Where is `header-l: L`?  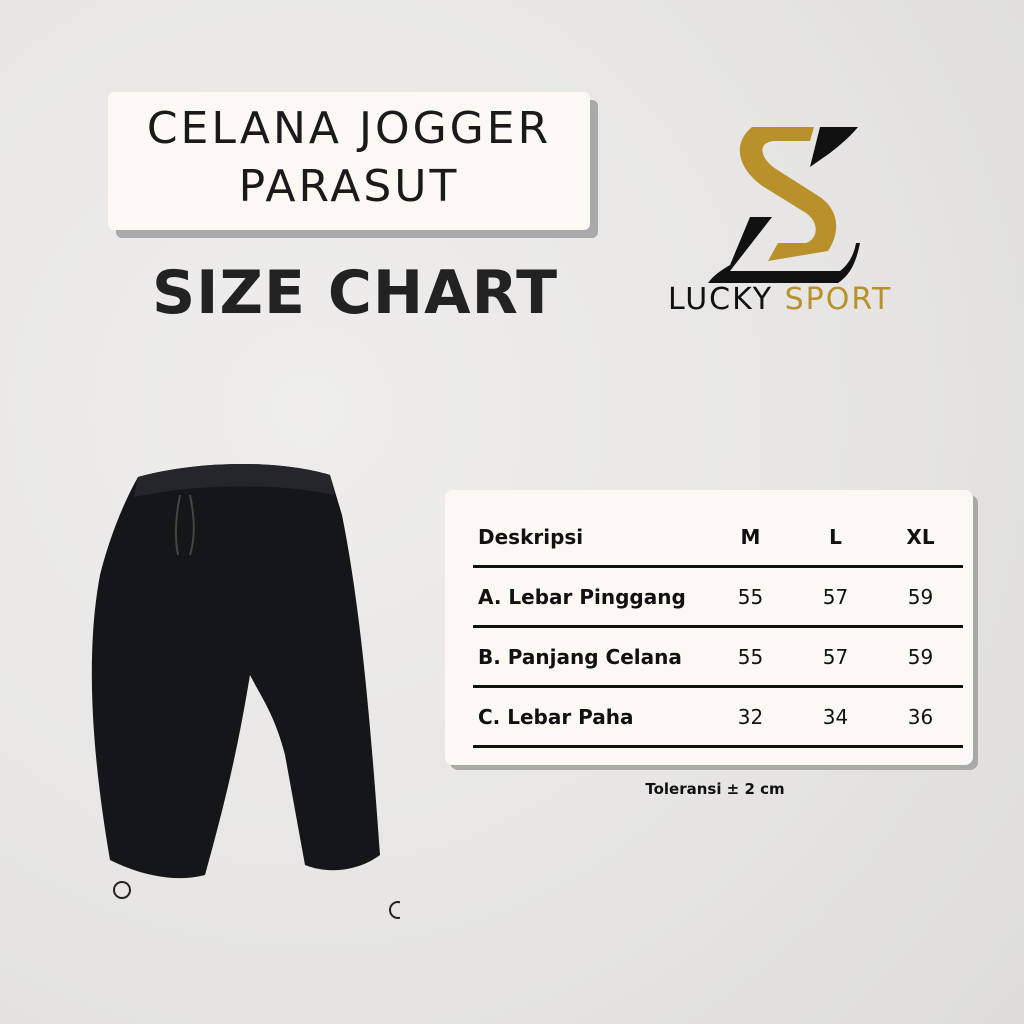
header-l: L is located at coordinates (835, 536).